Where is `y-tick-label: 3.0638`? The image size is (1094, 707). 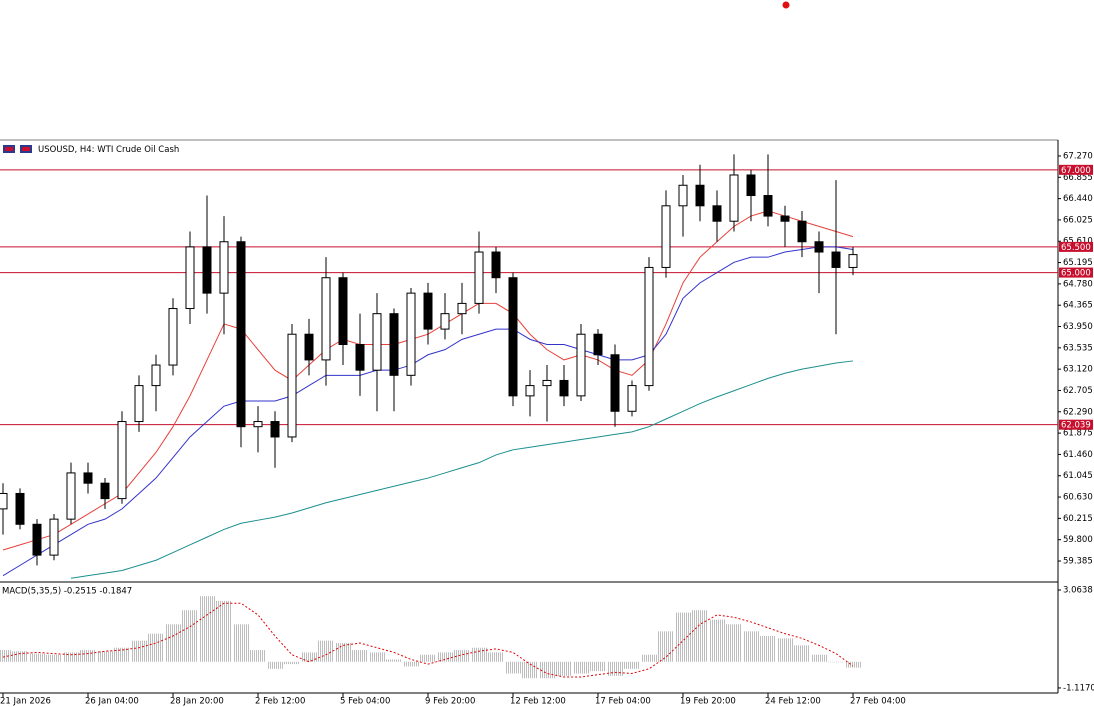 y-tick-label: 3.0638 is located at coordinates (1078, 591).